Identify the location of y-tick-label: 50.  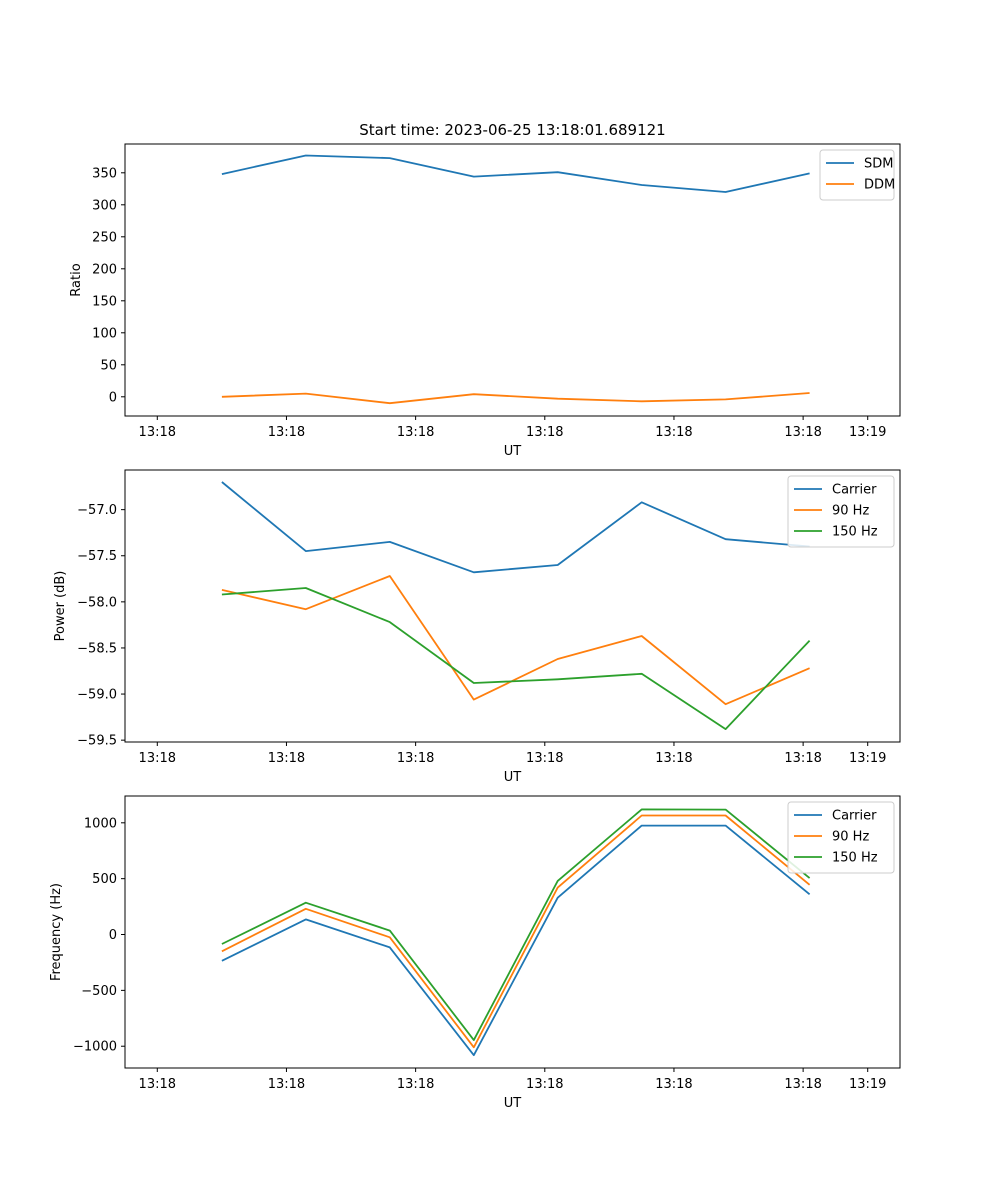
(108, 365).